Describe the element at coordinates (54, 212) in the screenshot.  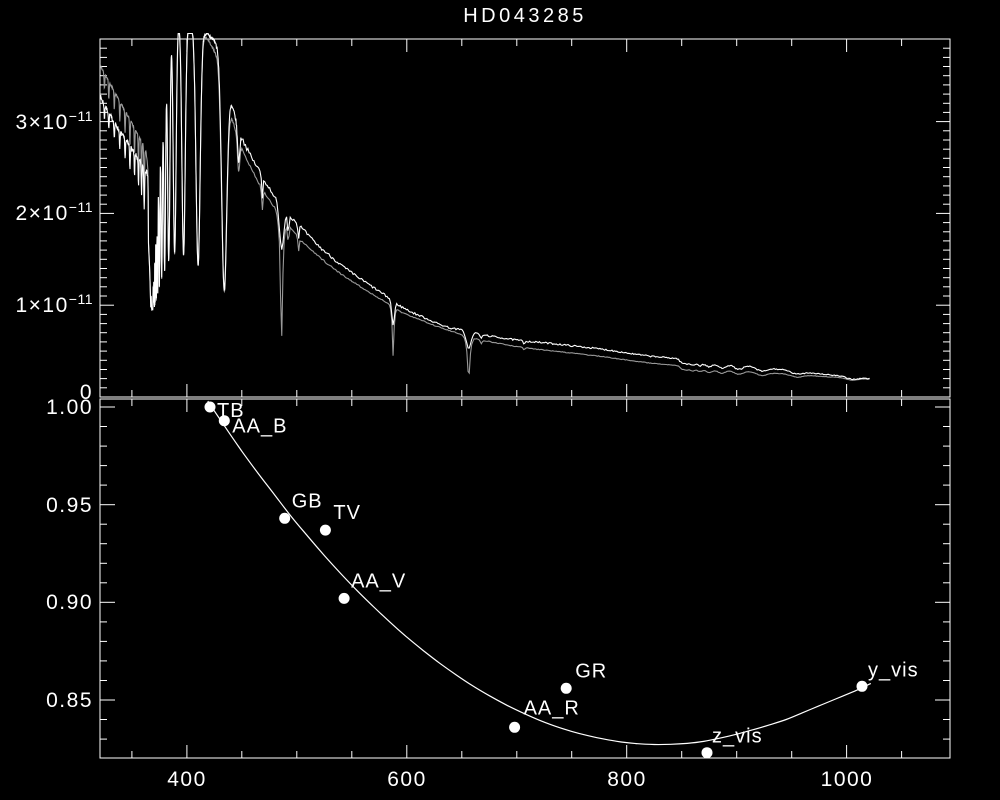
I see `svg-text: 2×10⁻¹¹` at that location.